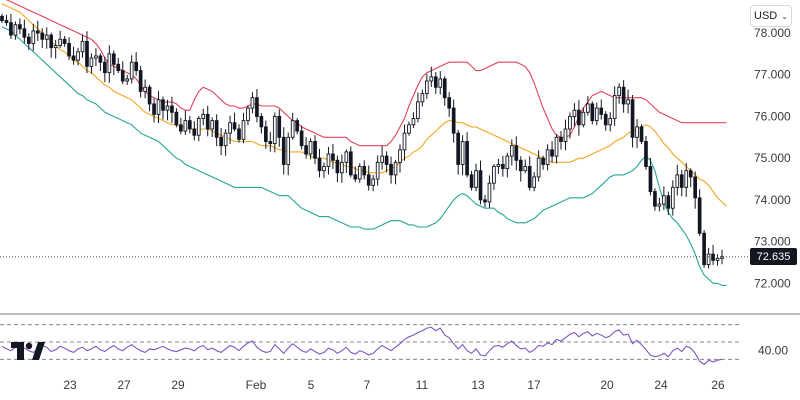 This screenshot has width=800, height=400. I want to click on currency-selector-button: USD ⌄, so click(771, 16).